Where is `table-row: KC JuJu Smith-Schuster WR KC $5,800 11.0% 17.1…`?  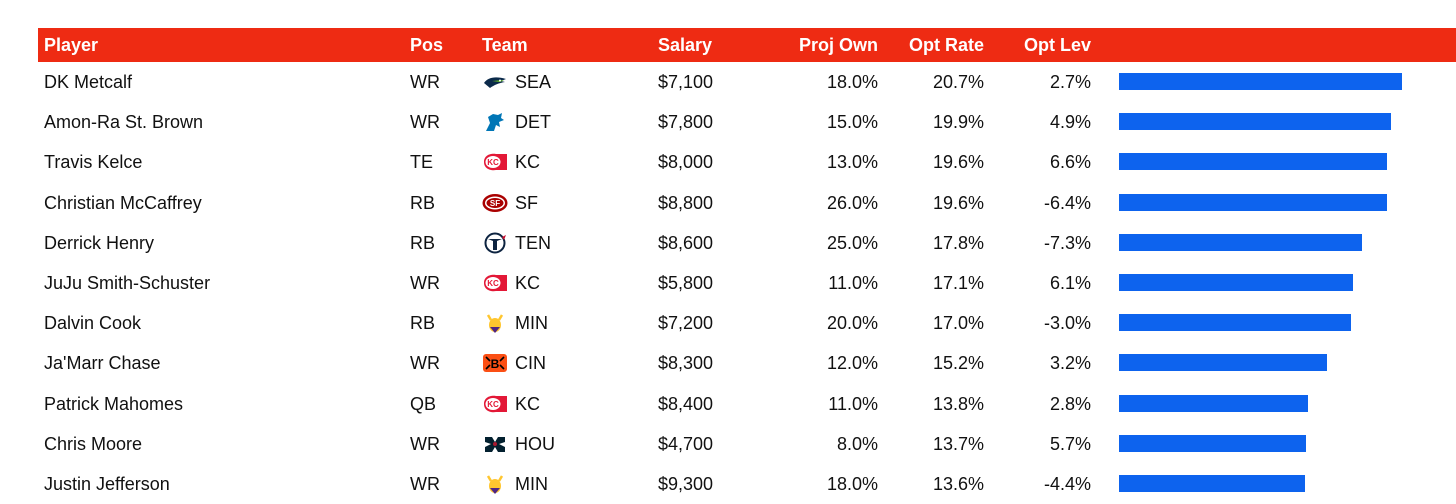 table-row: KC JuJu Smith-Schuster WR KC $5,800 11.0% 17.1… is located at coordinates (747, 283).